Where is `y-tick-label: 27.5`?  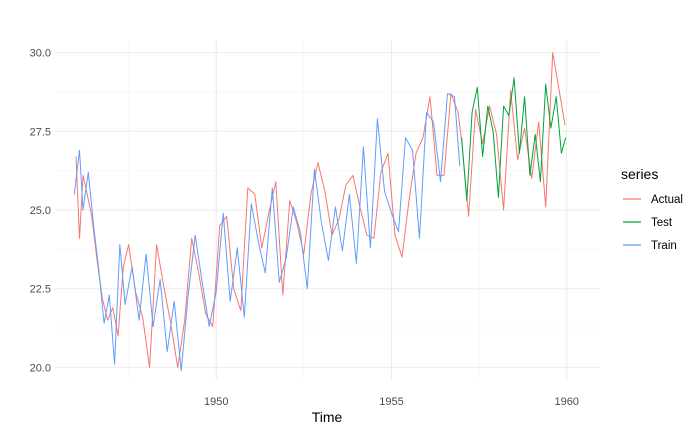
y-tick-label: 27.5 is located at coordinates (40, 132).